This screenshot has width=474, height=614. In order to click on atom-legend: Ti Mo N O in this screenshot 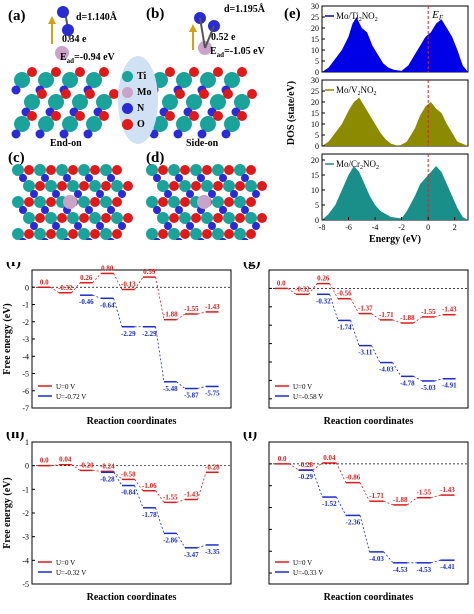, I will do `click(142, 100)`.